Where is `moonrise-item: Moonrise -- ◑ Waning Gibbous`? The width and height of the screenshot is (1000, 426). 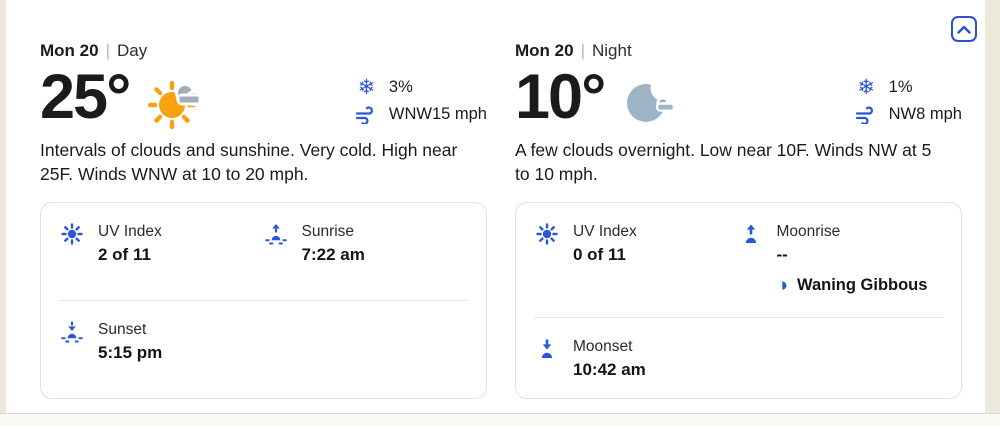 moonrise-item: Moonrise -- ◑ Waning Gibbous is located at coordinates (842, 269).